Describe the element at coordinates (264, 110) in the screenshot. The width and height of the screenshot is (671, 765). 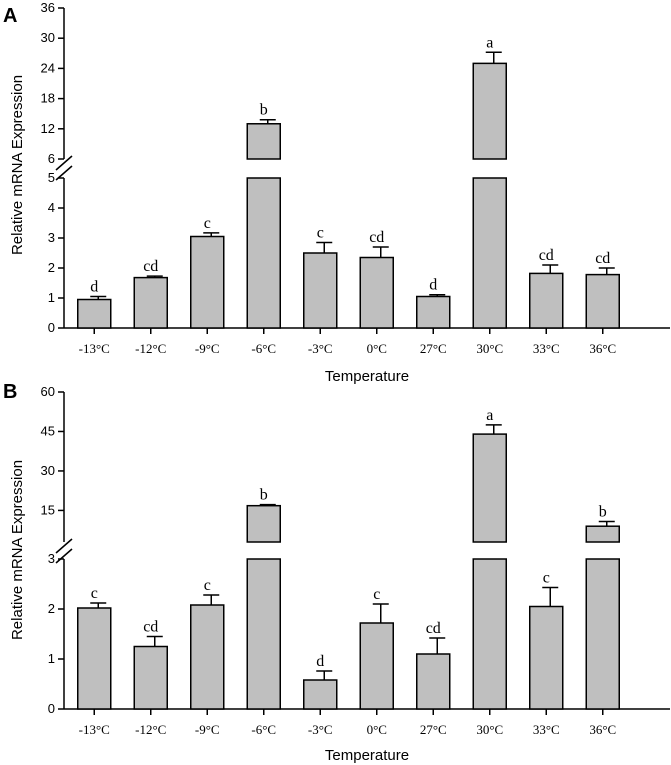
I see `panel-a-significance-label: b` at that location.